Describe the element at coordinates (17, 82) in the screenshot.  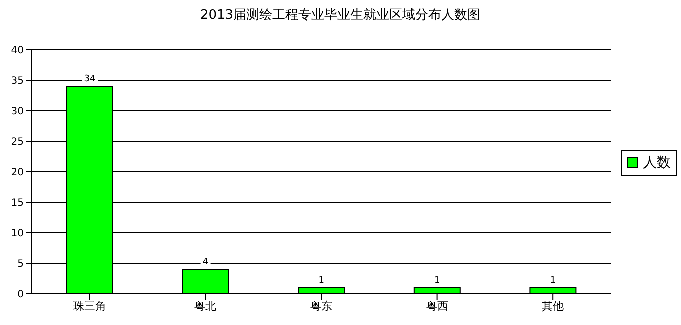
I see `y-tick-label: 35` at that location.